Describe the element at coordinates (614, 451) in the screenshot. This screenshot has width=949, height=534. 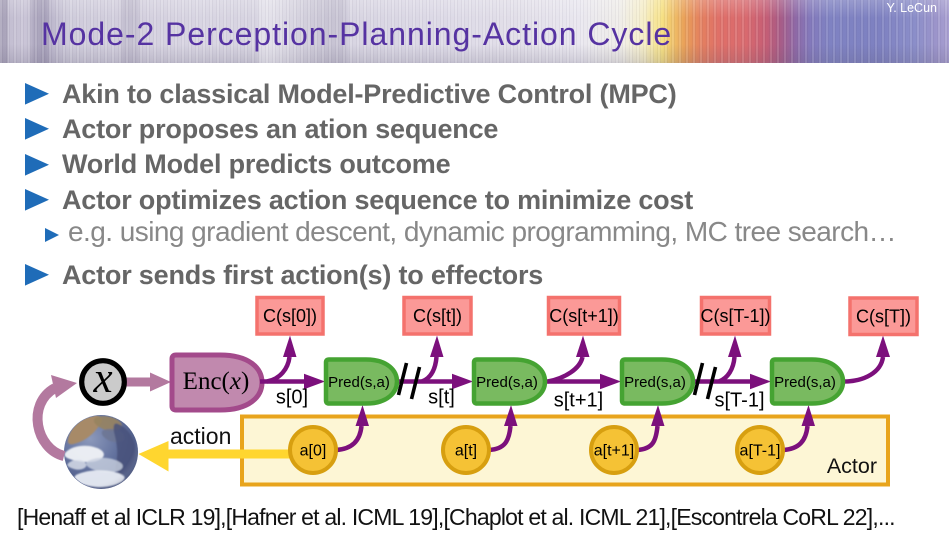
I see `svg-text: a[t+1]` at that location.